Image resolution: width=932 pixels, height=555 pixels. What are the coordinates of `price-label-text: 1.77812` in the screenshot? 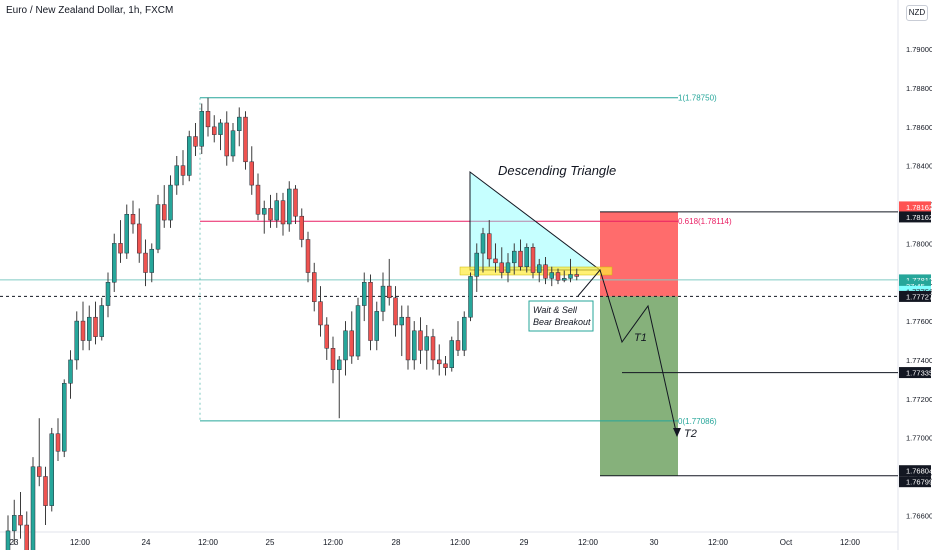 It's located at (919, 280).